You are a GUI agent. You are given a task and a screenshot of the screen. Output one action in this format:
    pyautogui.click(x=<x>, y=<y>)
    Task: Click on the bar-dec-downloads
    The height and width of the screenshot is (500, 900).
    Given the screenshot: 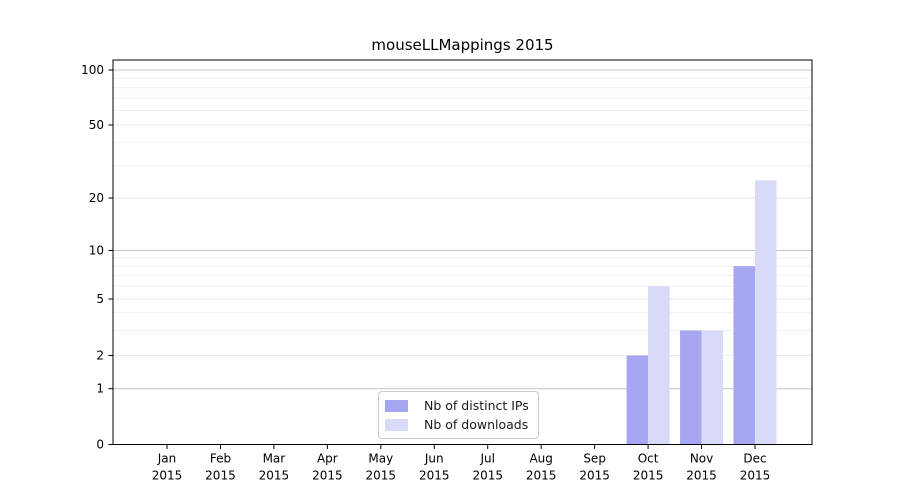 What is the action you would take?
    pyautogui.click(x=766, y=312)
    